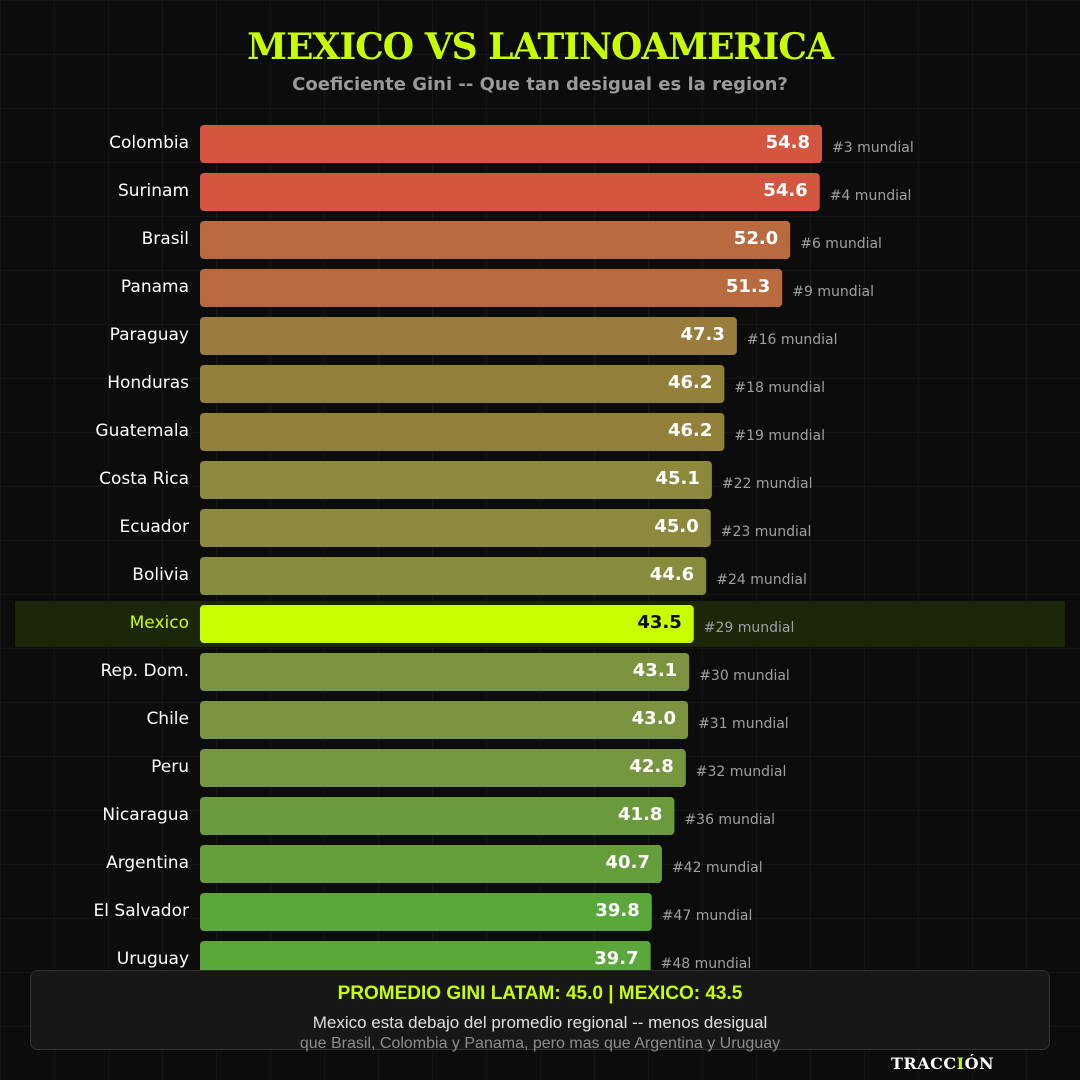  I want to click on rank-label: #18 mundial, so click(779, 388).